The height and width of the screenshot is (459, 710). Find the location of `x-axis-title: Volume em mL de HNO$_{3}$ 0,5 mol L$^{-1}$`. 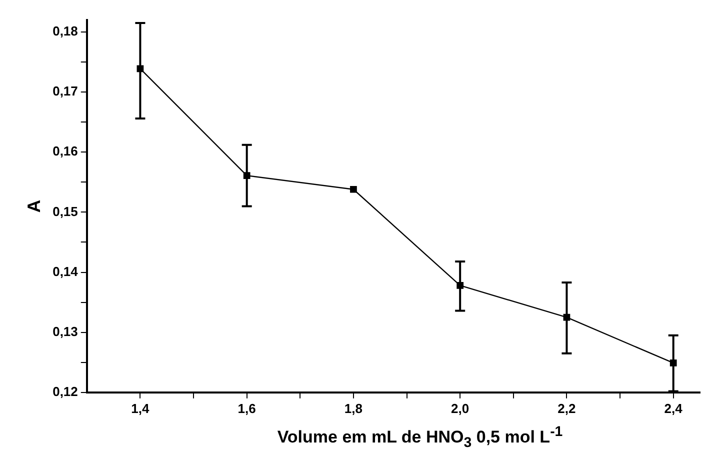

x-axis-title: Volume em mL de HNO$_{3}$ 0,5 mol L$^{-1}$ is located at coordinates (420, 438).